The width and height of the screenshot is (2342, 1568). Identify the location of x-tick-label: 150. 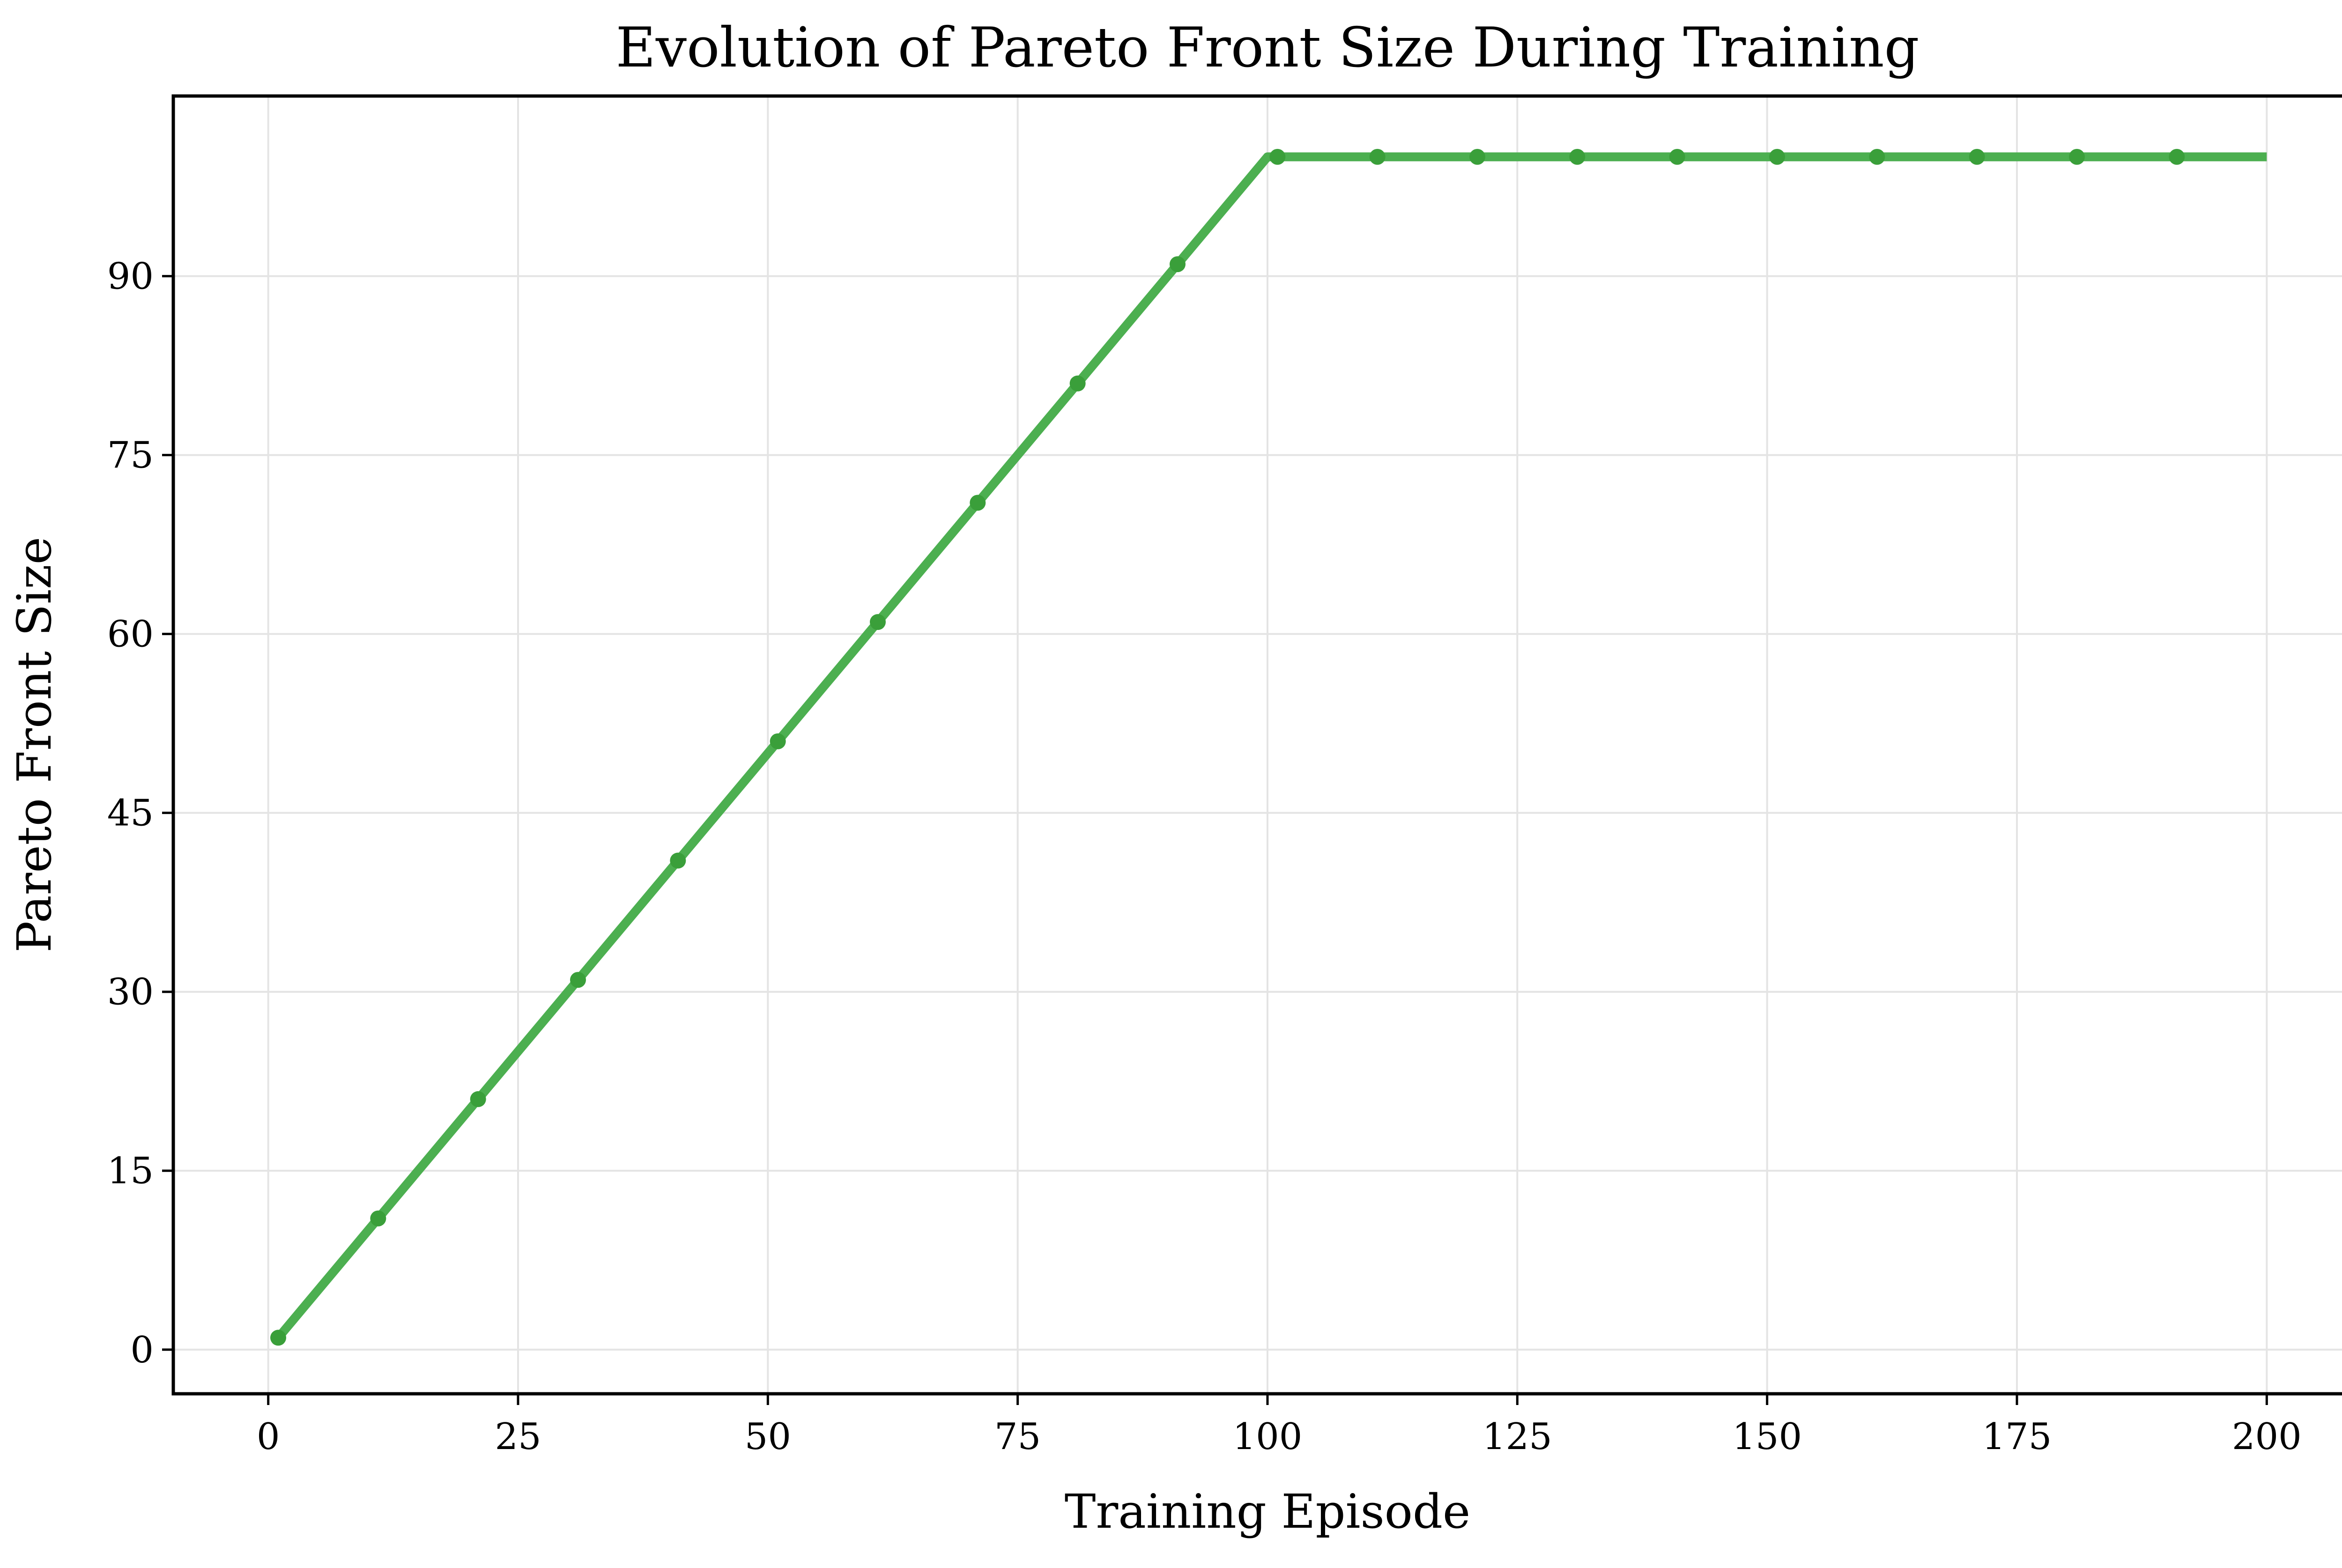
(1767, 1437).